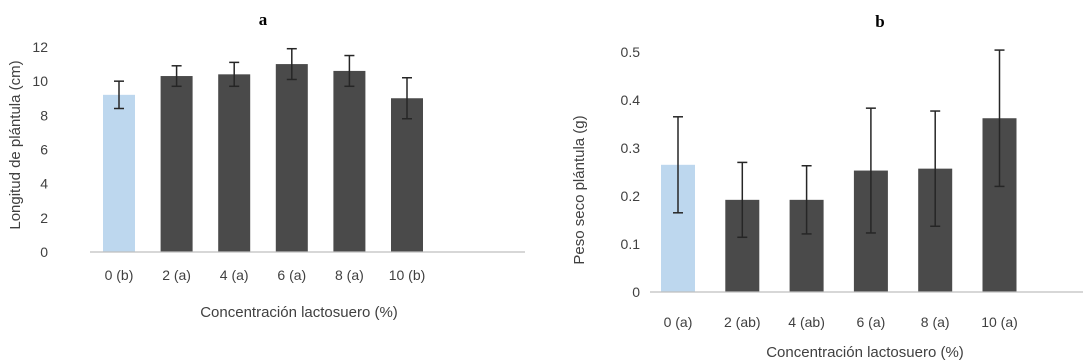 This screenshot has width=1083, height=364. What do you see at coordinates (865, 352) in the screenshot?
I see `chart-b-xlabel: Concentración lactosuero (%)` at bounding box center [865, 352].